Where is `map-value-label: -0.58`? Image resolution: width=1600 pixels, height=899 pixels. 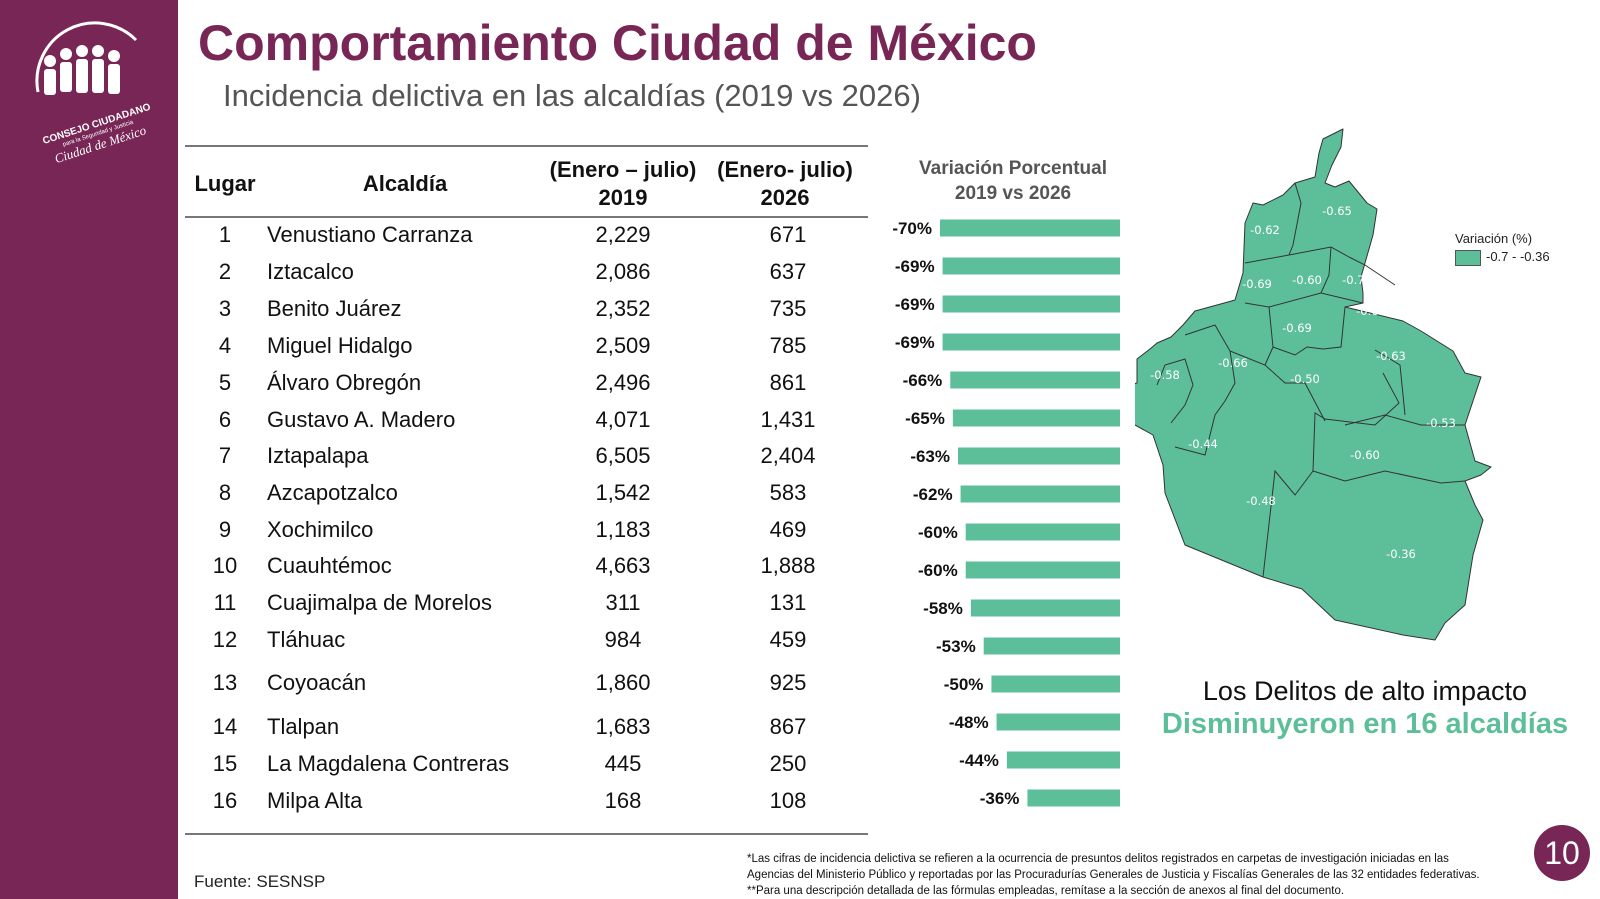
map-value-label: -0.58 is located at coordinates (1165, 375).